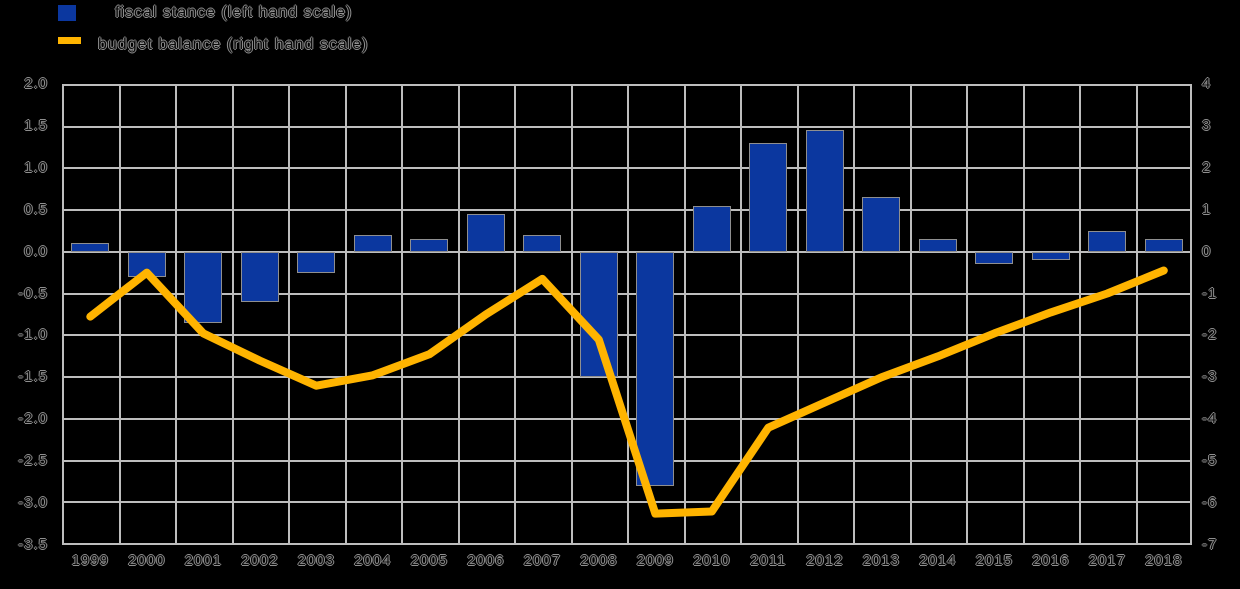  What do you see at coordinates (1210, 293) in the screenshot?
I see `right-axis-tick: -1` at bounding box center [1210, 293].